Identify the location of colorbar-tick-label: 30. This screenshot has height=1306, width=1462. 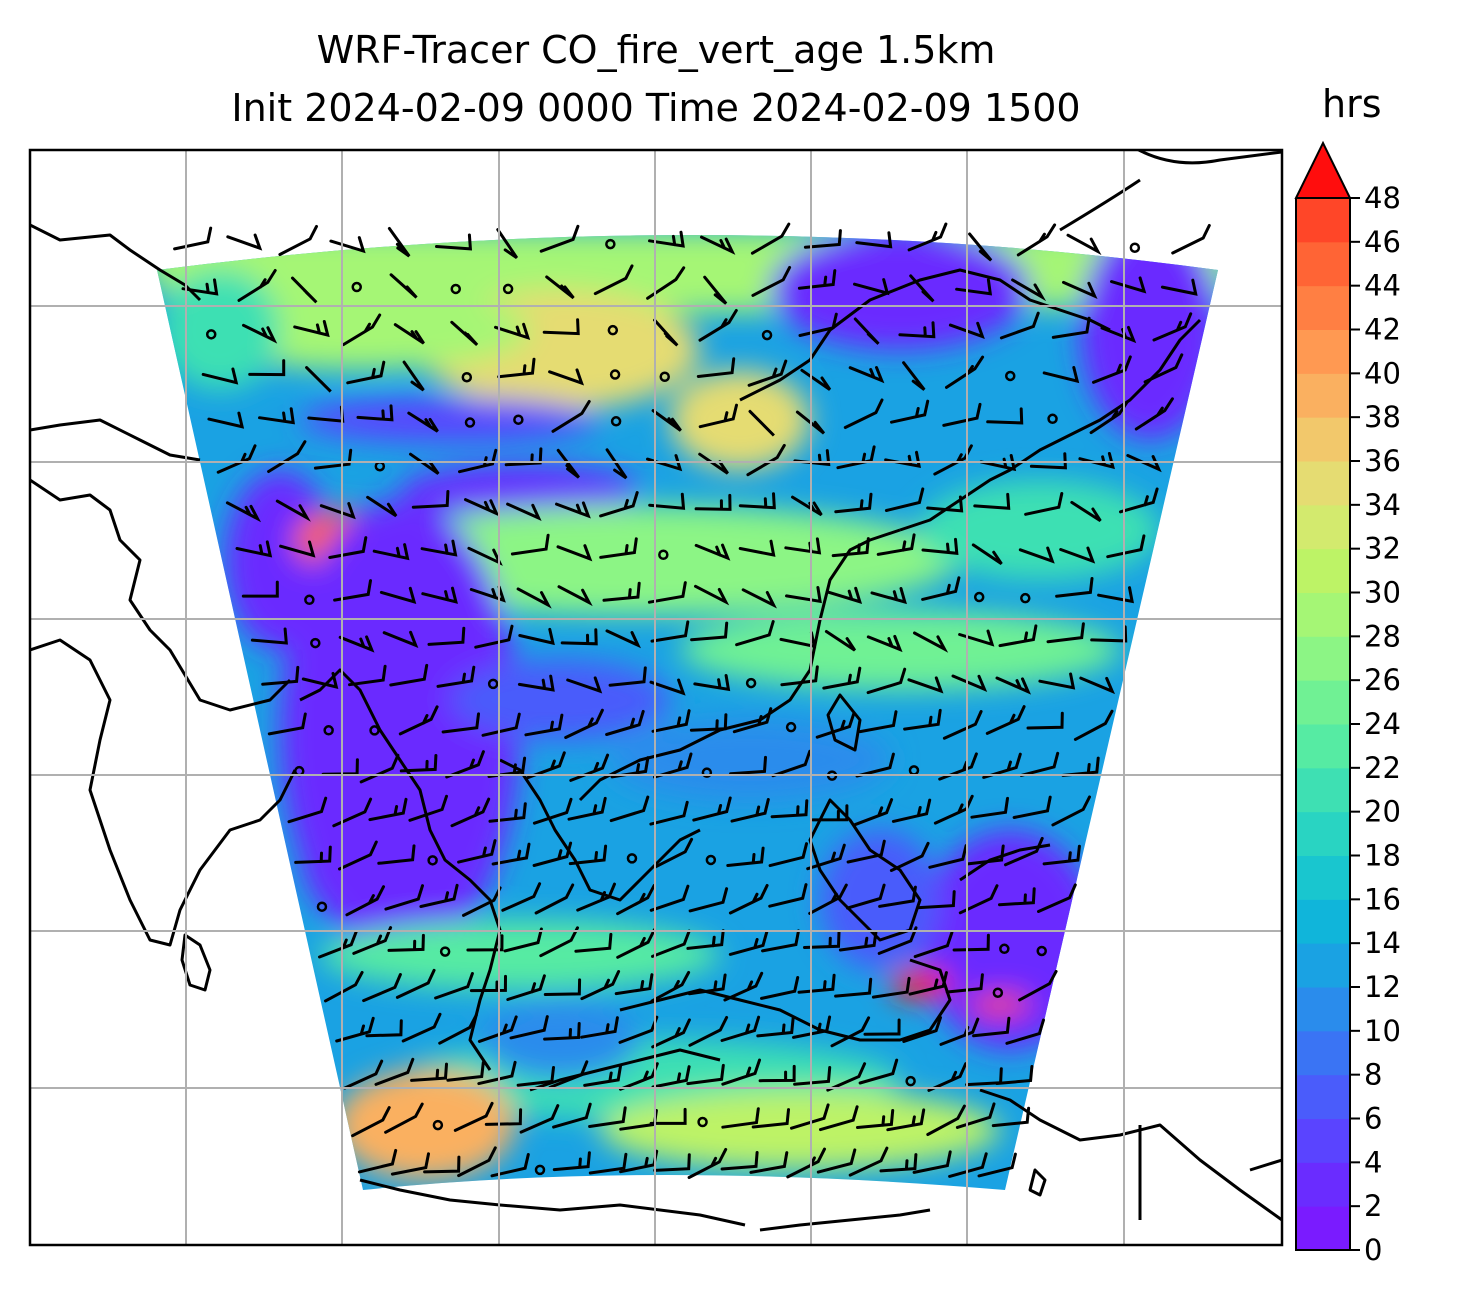
(1382, 593).